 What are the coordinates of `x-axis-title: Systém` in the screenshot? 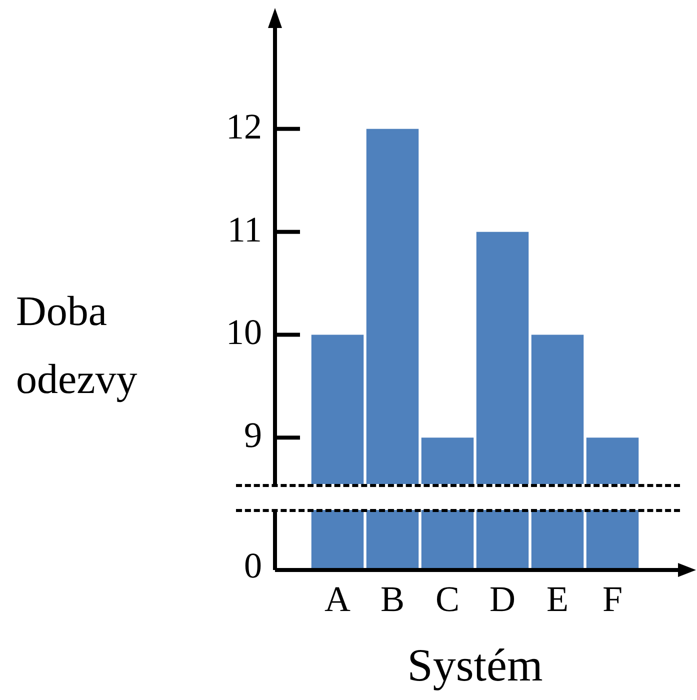 It's located at (475, 664).